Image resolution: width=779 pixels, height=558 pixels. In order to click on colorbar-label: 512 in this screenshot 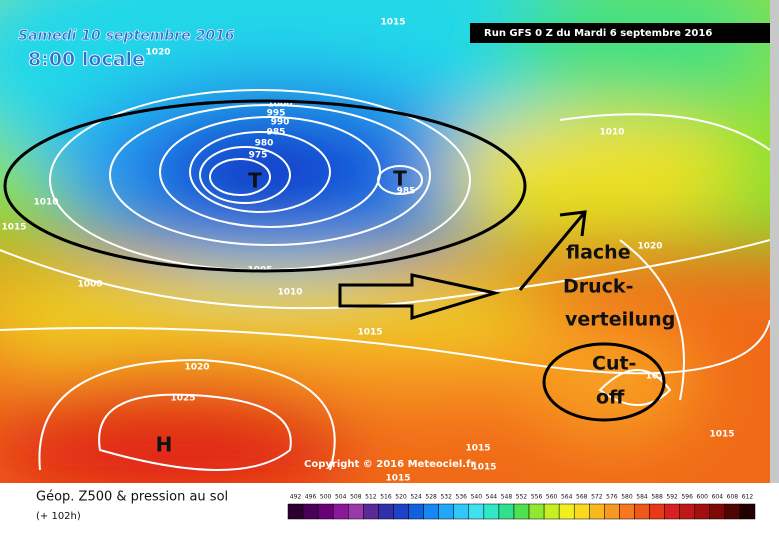, I will do `click(371, 497)`.